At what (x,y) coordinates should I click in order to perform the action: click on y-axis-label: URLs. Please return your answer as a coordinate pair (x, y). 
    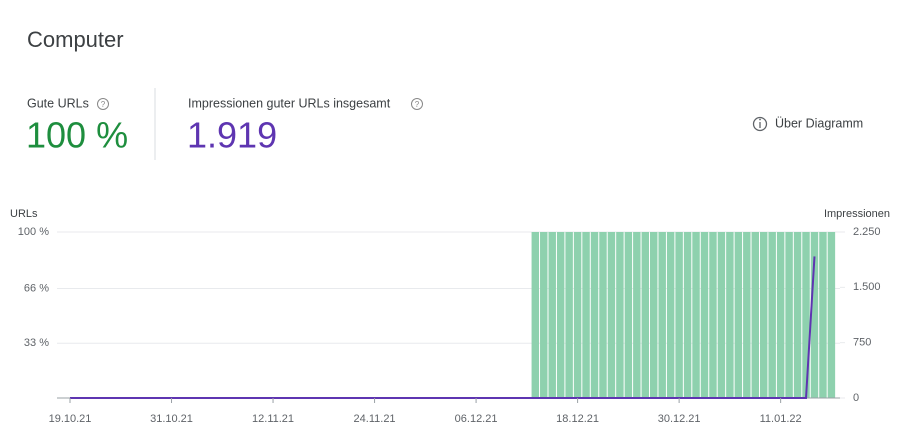
    Looking at the image, I should click on (24, 214).